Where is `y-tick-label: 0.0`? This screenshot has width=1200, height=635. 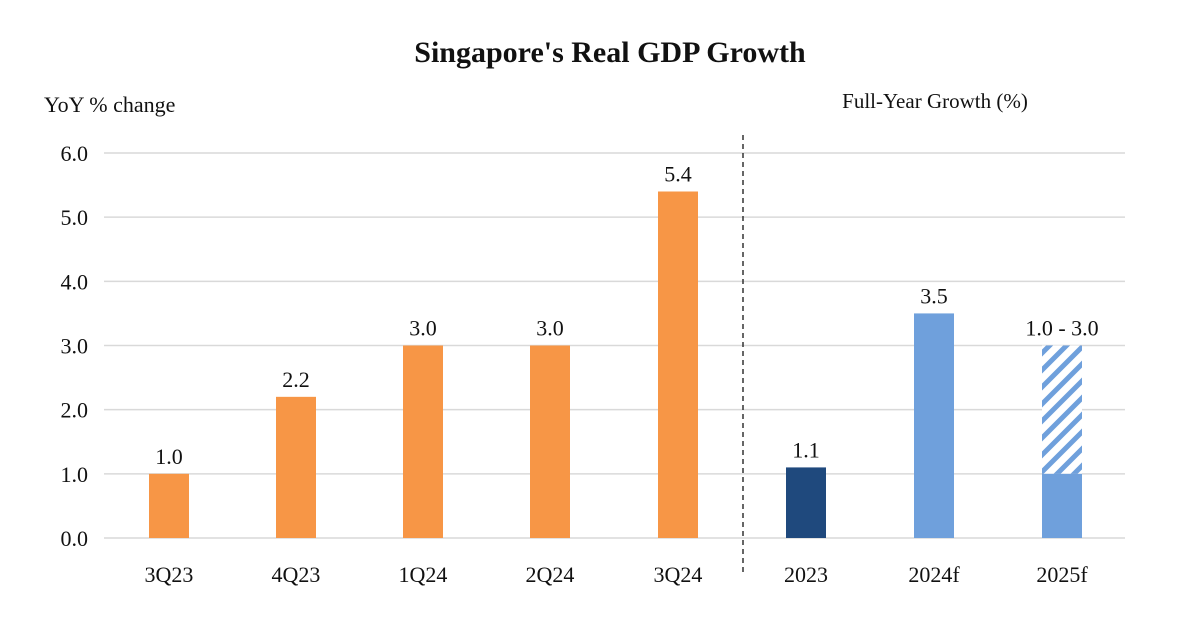
y-tick-label: 0.0 is located at coordinates (75, 538).